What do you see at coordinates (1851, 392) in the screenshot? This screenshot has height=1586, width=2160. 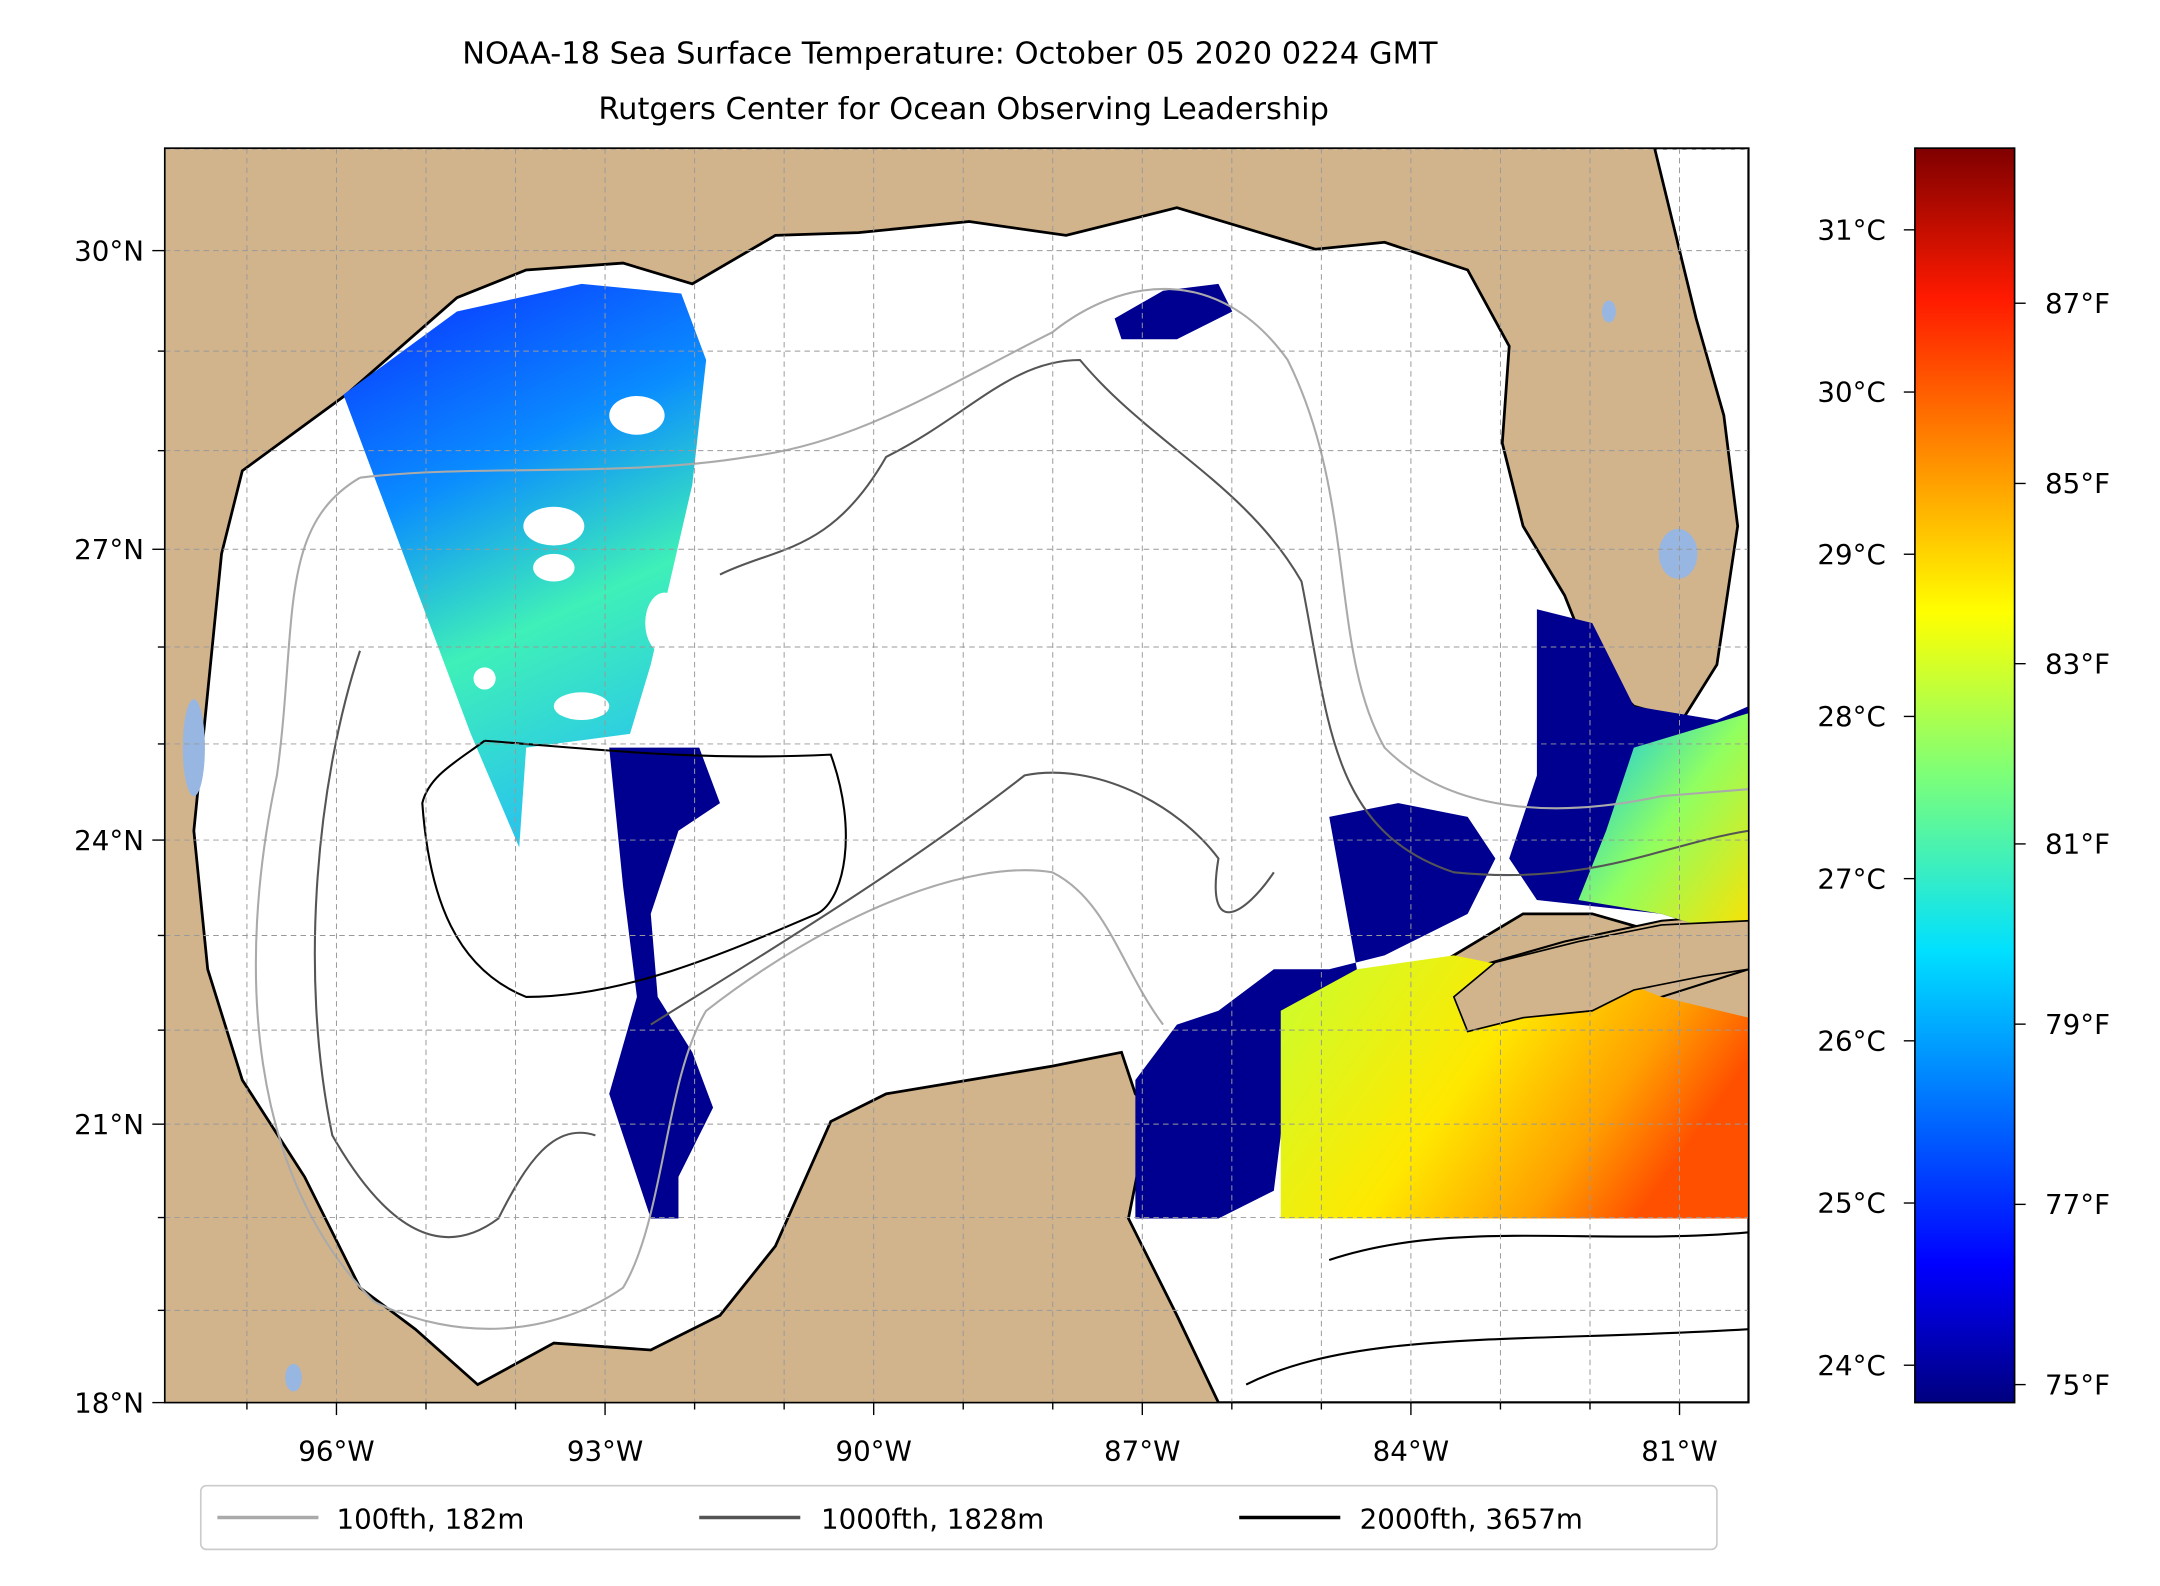 I see `colorbar-c-tick-label: 30°C` at bounding box center [1851, 392].